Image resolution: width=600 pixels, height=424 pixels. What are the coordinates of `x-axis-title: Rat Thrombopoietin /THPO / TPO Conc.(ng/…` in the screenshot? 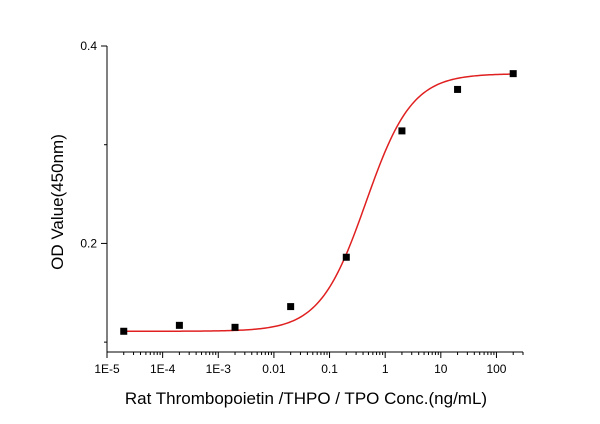 It's located at (306, 398).